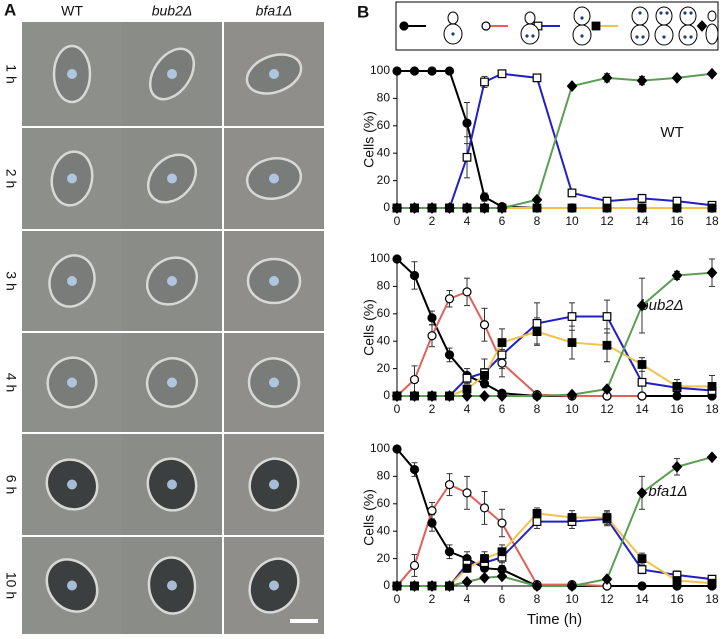 This screenshot has width=724, height=639. What do you see at coordinates (671, 132) in the screenshot?
I see `annotation: WT` at bounding box center [671, 132].